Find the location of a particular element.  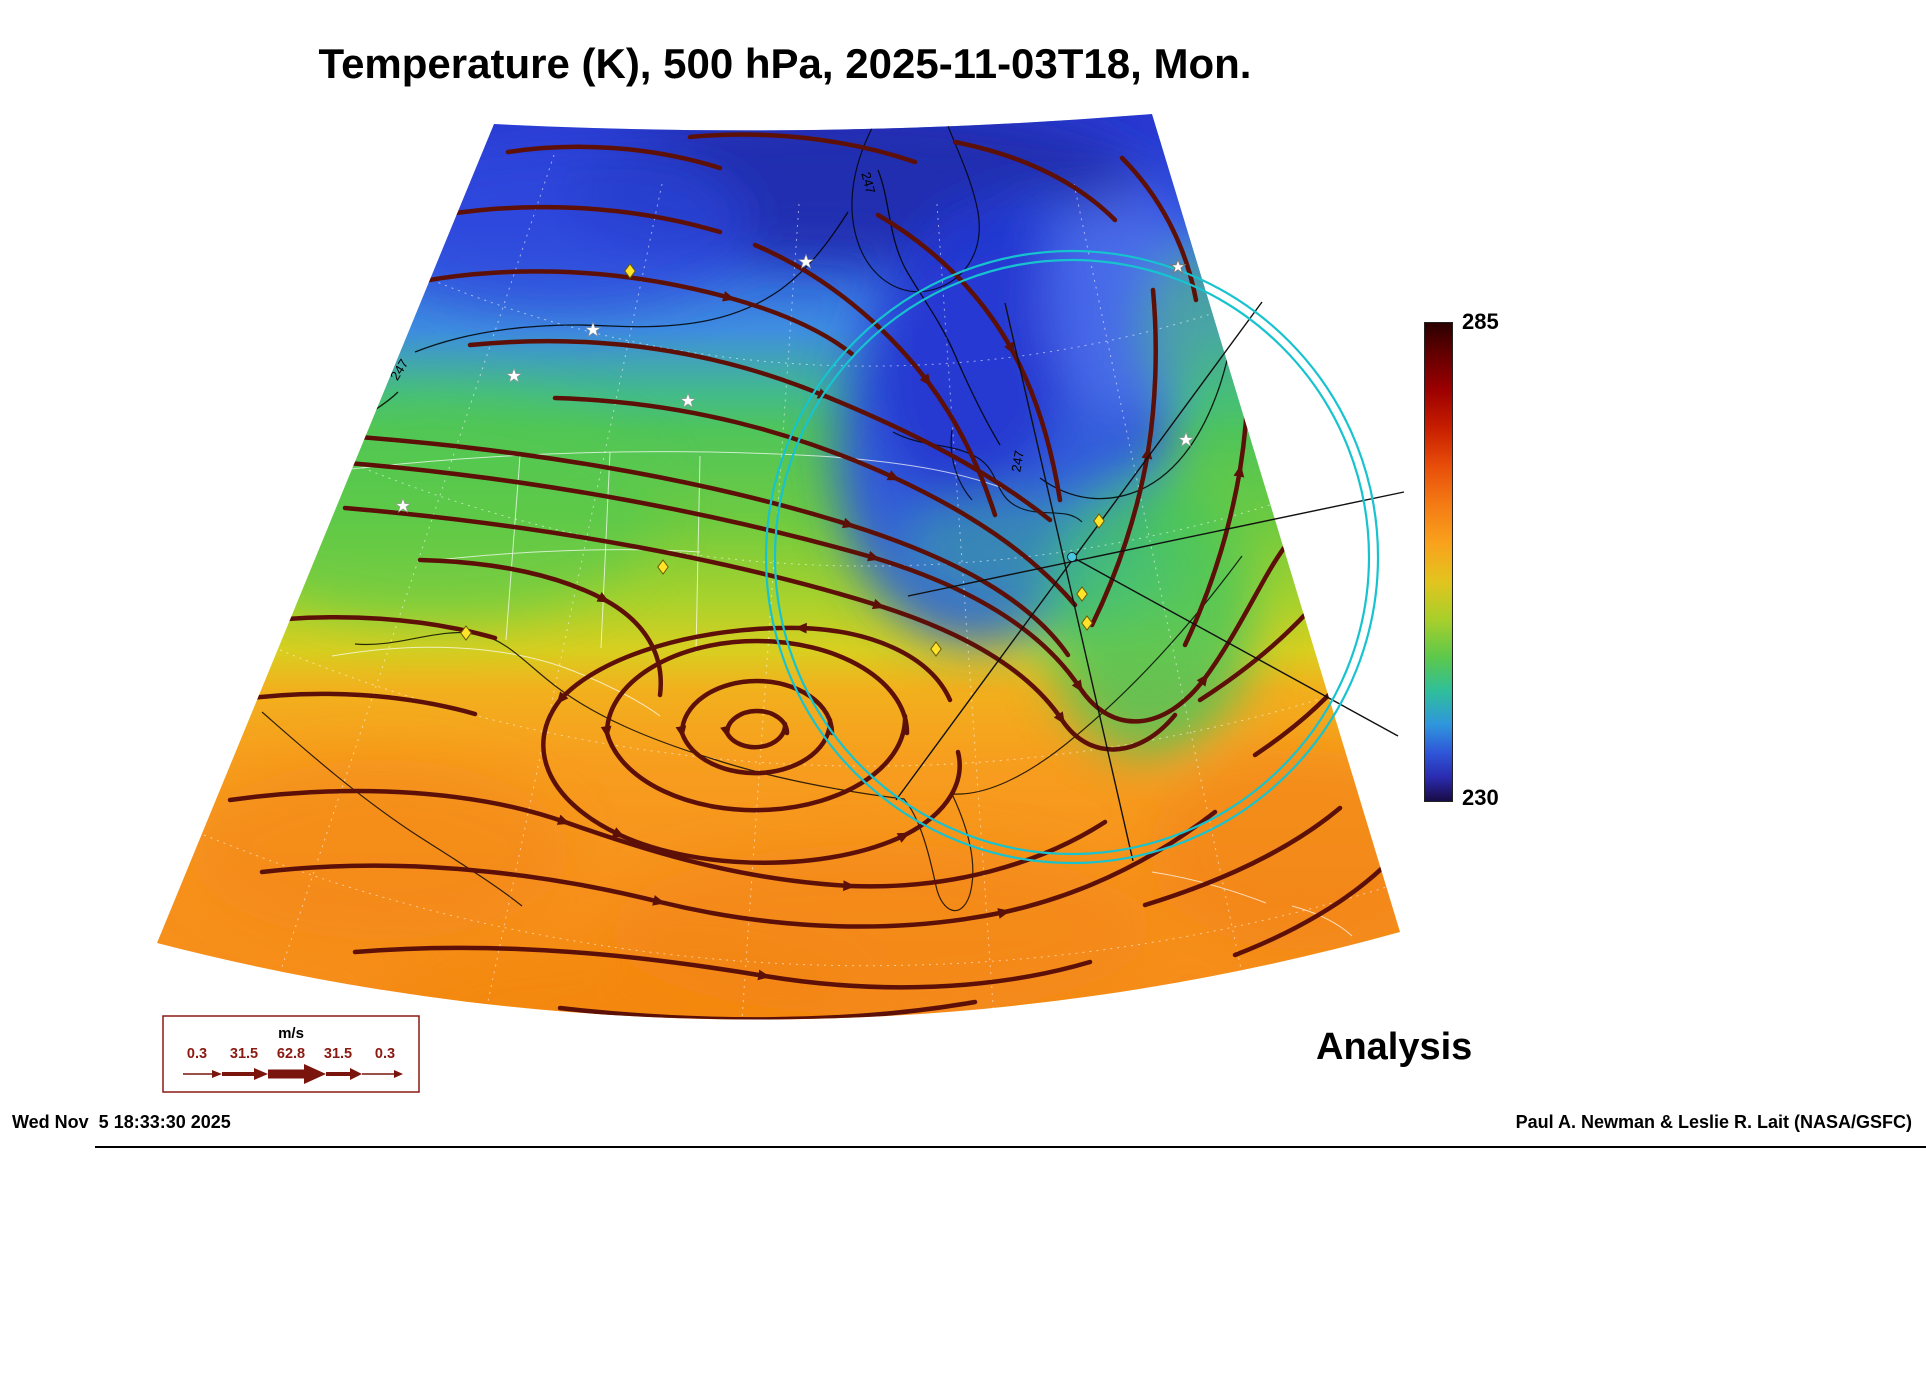

wind-legend-box is located at coordinates (291, 1054).